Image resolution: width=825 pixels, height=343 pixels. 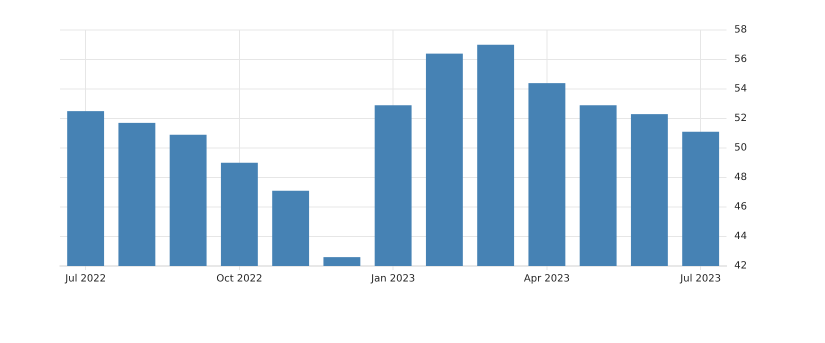 I want to click on y-tick-label: 52, so click(x=741, y=118).